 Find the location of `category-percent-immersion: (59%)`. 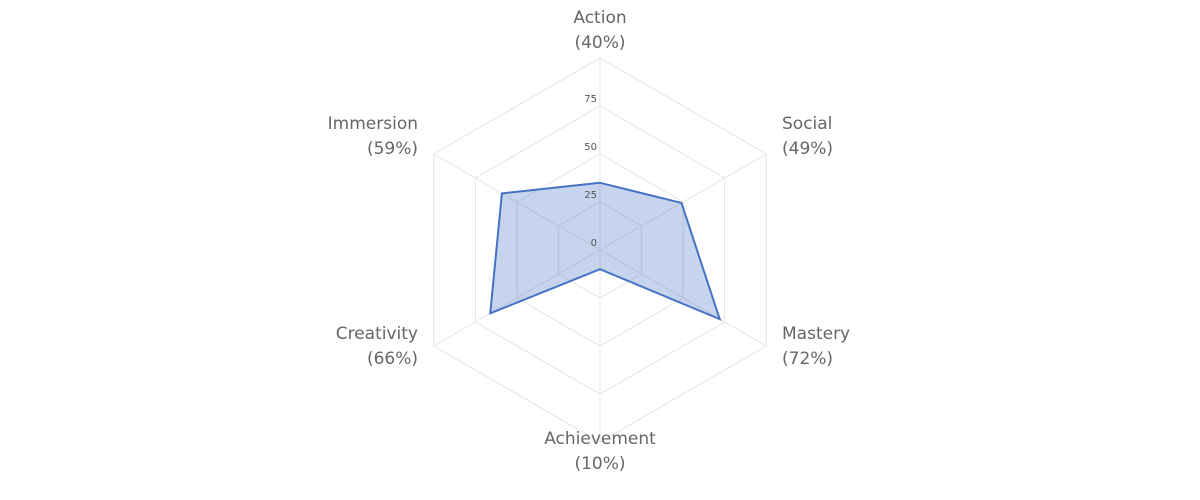

category-percent-immersion: (59%) is located at coordinates (392, 149).